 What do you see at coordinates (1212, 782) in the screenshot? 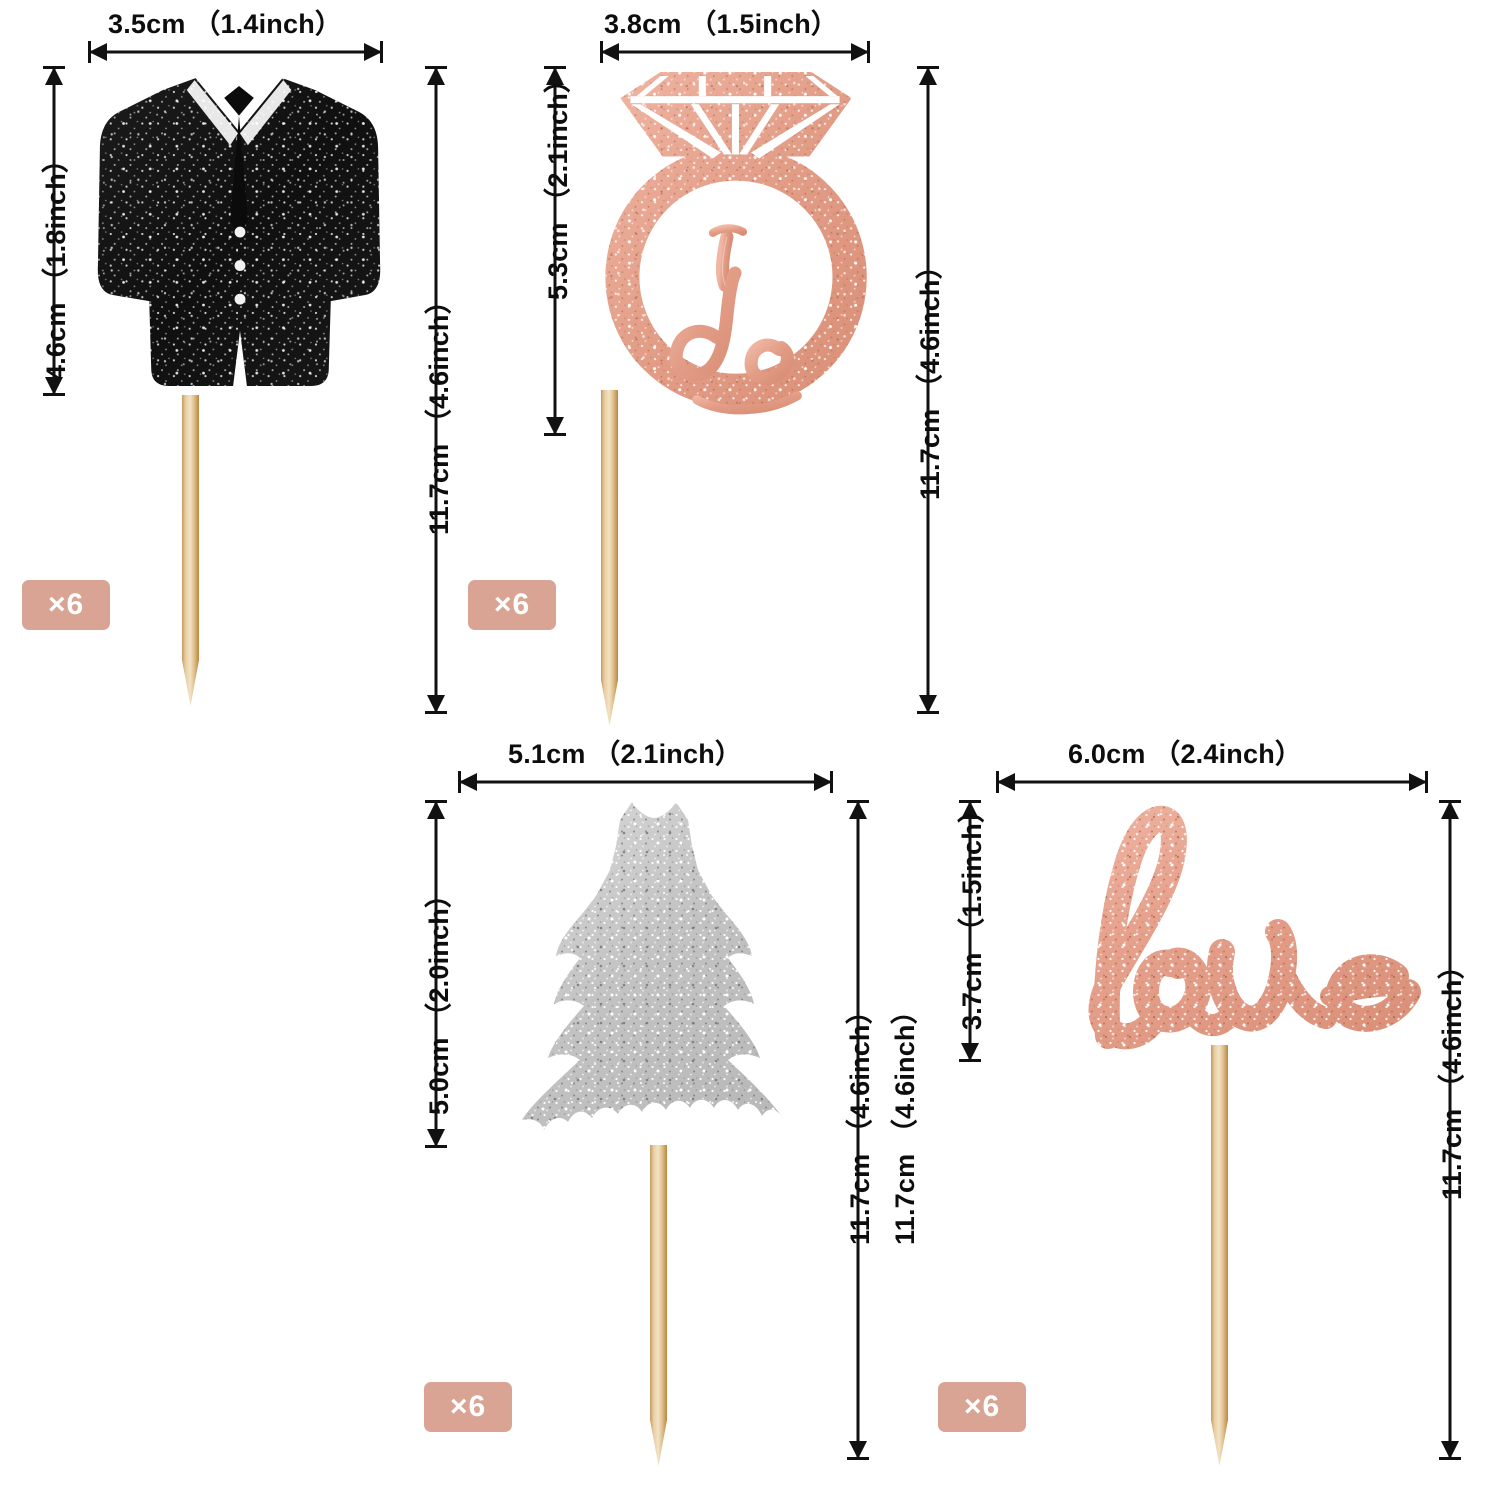
I see `love-width-arrow` at bounding box center [1212, 782].